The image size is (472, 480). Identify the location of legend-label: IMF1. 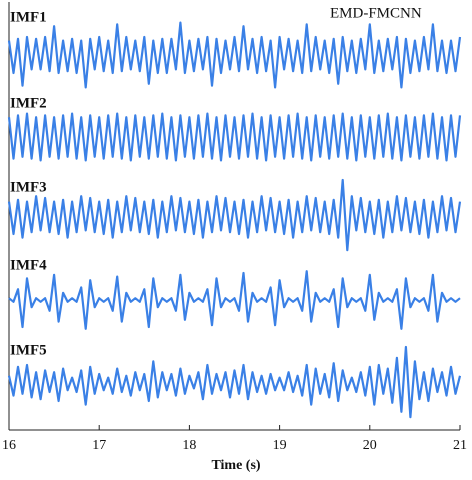
(28, 17).